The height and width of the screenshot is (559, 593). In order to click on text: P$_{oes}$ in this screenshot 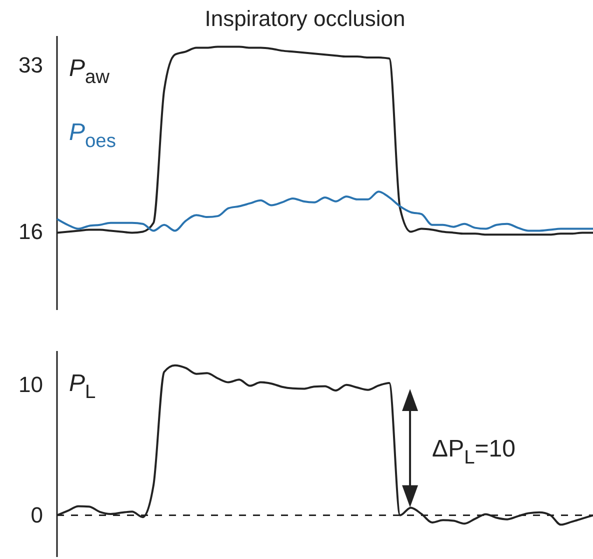, I will do `click(92, 135)`.